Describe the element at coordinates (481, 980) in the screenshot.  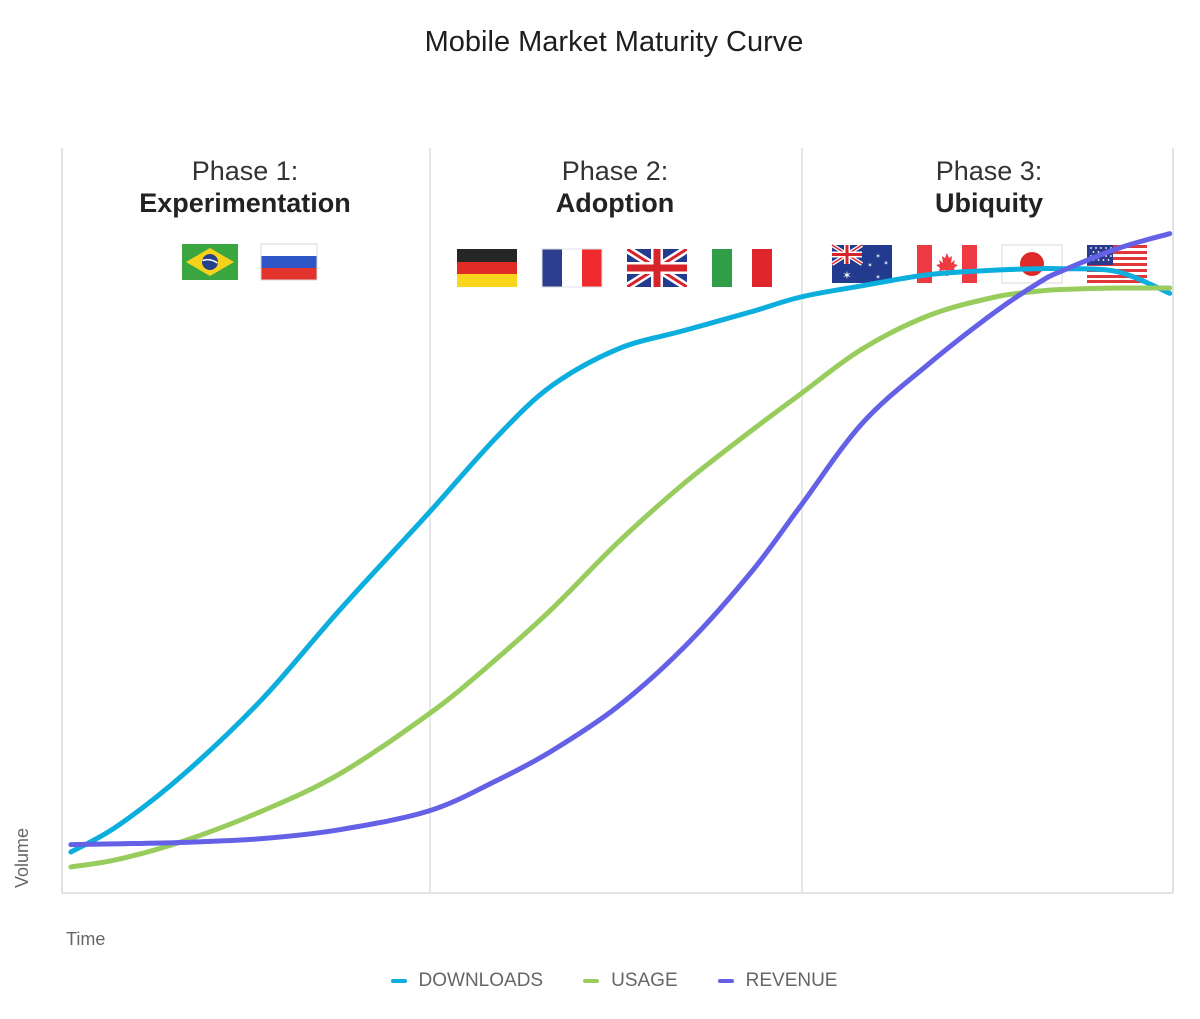
I see `legend-label-downloads: DOWNLOADS` at that location.